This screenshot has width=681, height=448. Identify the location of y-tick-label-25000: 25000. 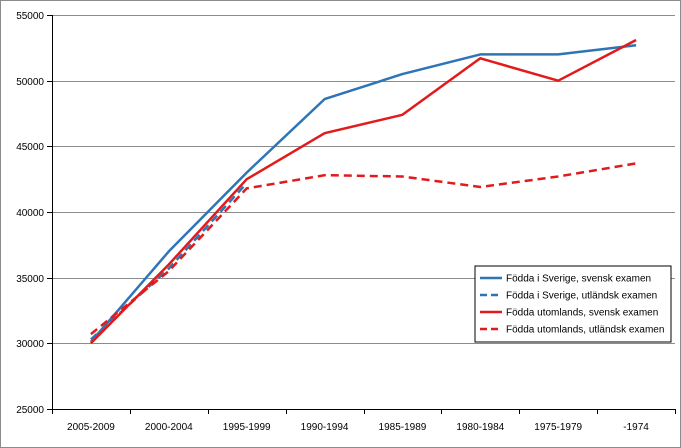
(30, 410).